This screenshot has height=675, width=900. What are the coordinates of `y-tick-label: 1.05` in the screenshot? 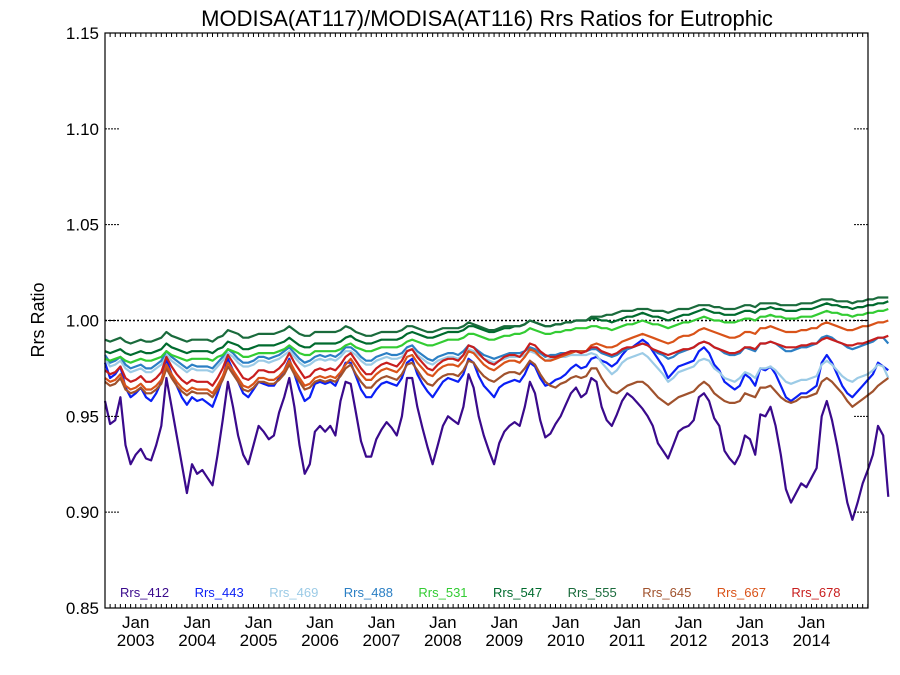 It's located at (82, 225).